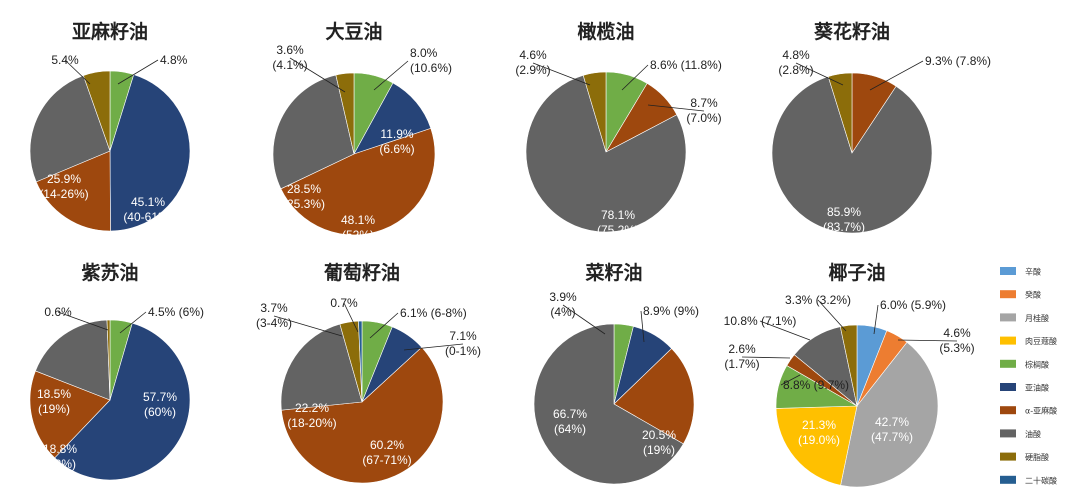 The height and width of the screenshot is (503, 1080). Describe the element at coordinates (816, 385) in the screenshot. I see `slice-label: 8.8% (9.7%)` at that location.